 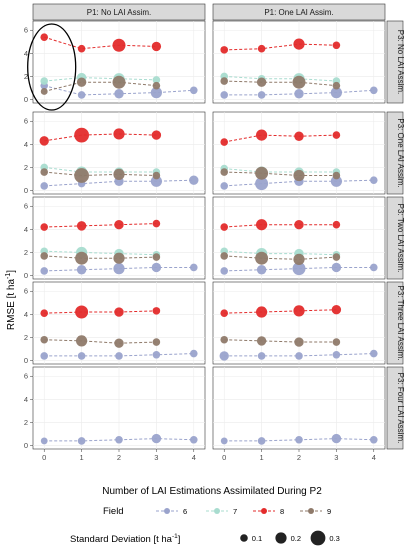 I want to click on column-strip, so click(x=299, y=12).